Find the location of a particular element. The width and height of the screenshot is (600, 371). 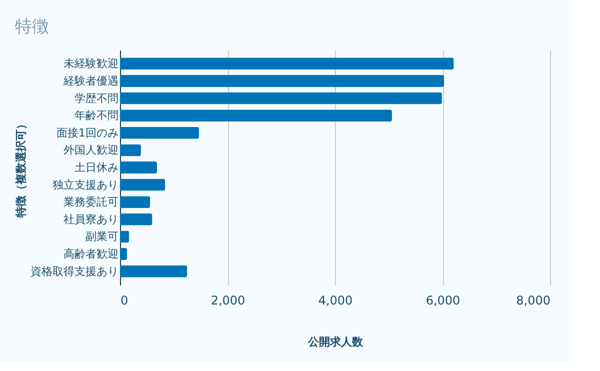

x-tick-label: 6,000 is located at coordinates (443, 301).